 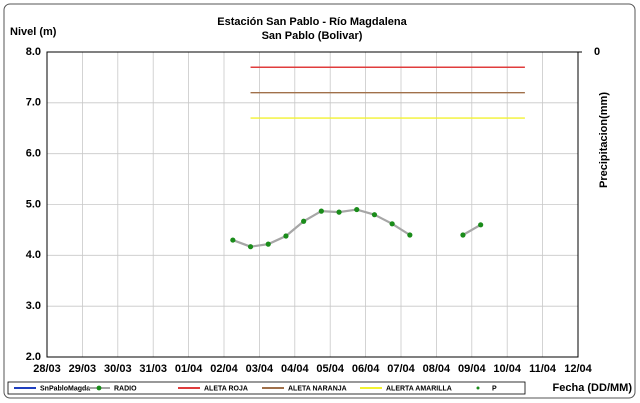 I want to click on y-tick-label: 8.0, so click(x=33, y=52).